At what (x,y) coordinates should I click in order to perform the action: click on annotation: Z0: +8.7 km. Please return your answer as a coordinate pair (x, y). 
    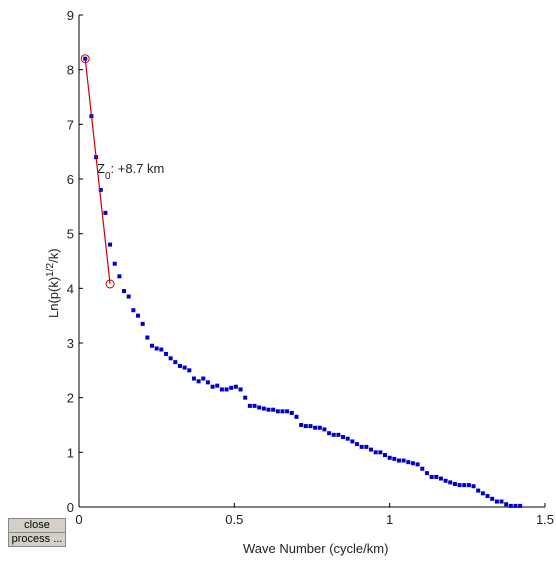
    Looking at the image, I should click on (130, 171).